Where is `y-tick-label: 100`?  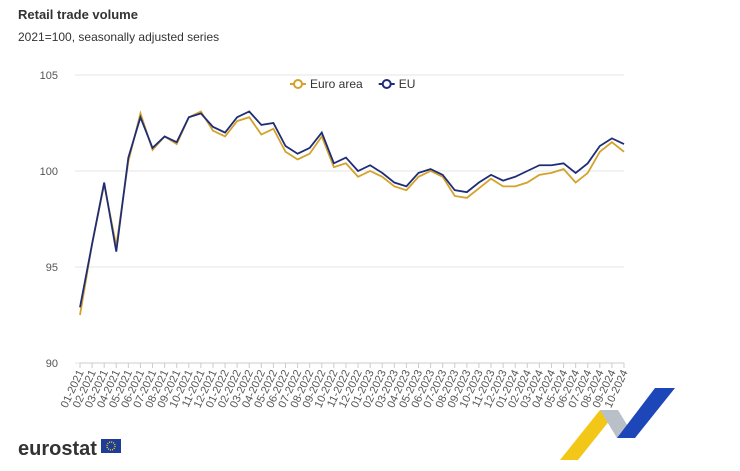 y-tick-label: 100 is located at coordinates (49, 172).